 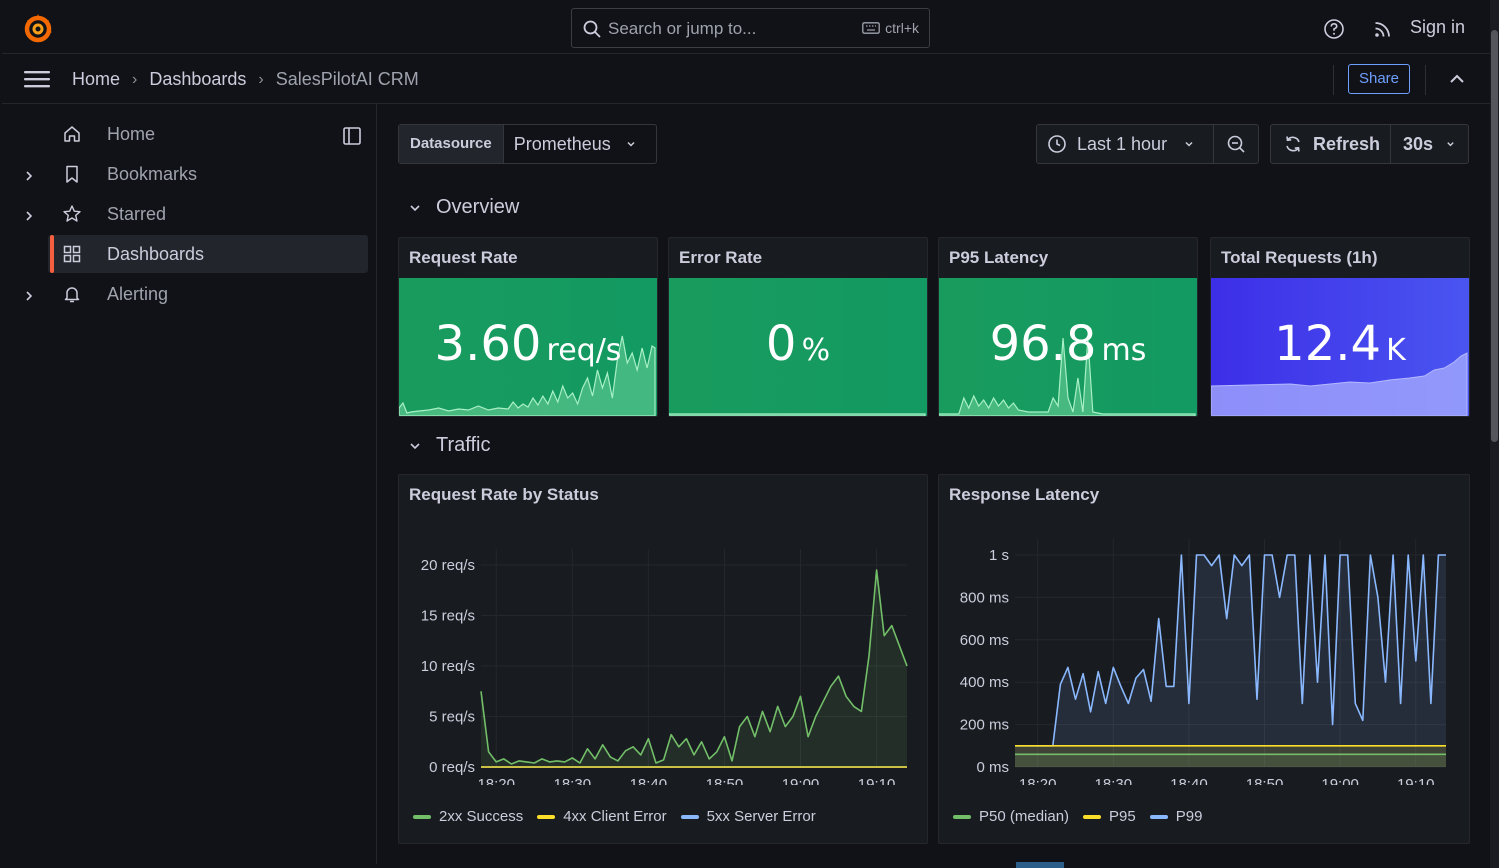 I want to click on star-icon, so click(x=72, y=213).